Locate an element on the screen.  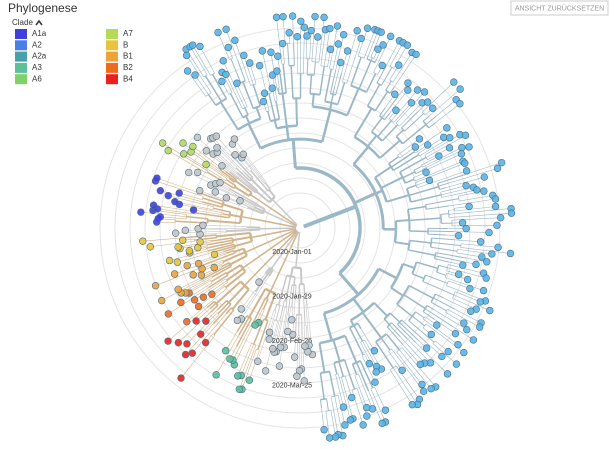
reset-button is located at coordinates (559, 8).